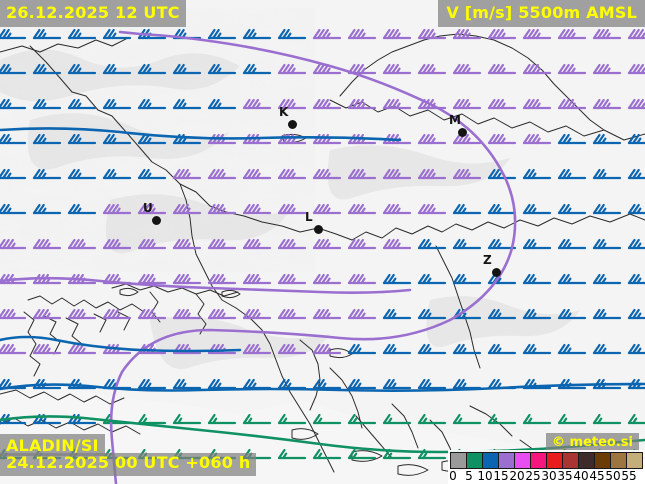 The height and width of the screenshot is (484, 645). What do you see at coordinates (613, 476) in the screenshot?
I see `colorbar-tick: 50` at bounding box center [613, 476].